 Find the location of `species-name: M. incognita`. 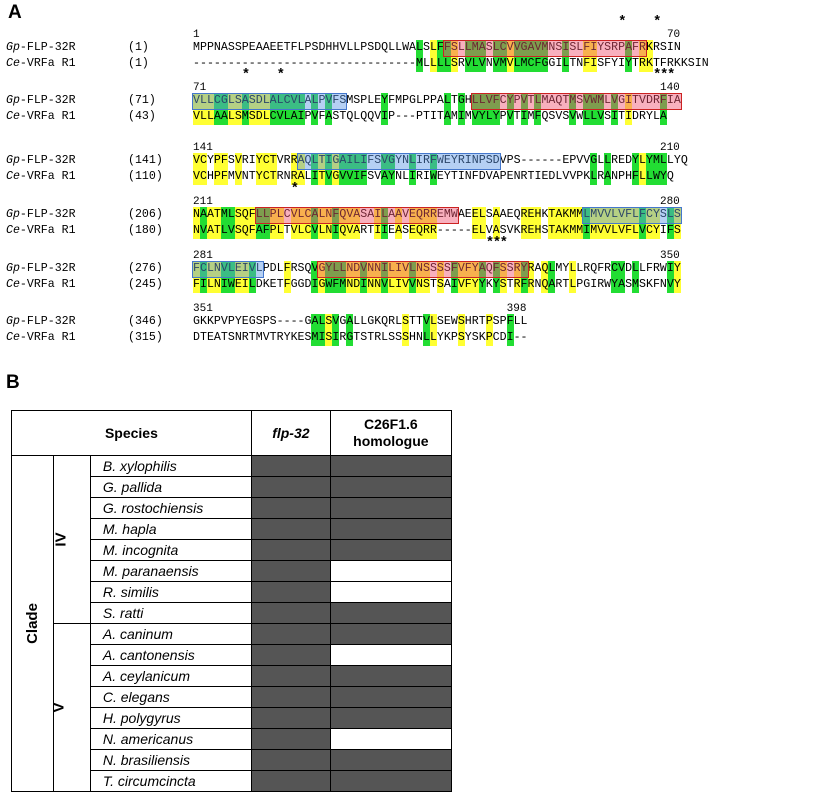

species-name: M. incognita is located at coordinates (170, 550).